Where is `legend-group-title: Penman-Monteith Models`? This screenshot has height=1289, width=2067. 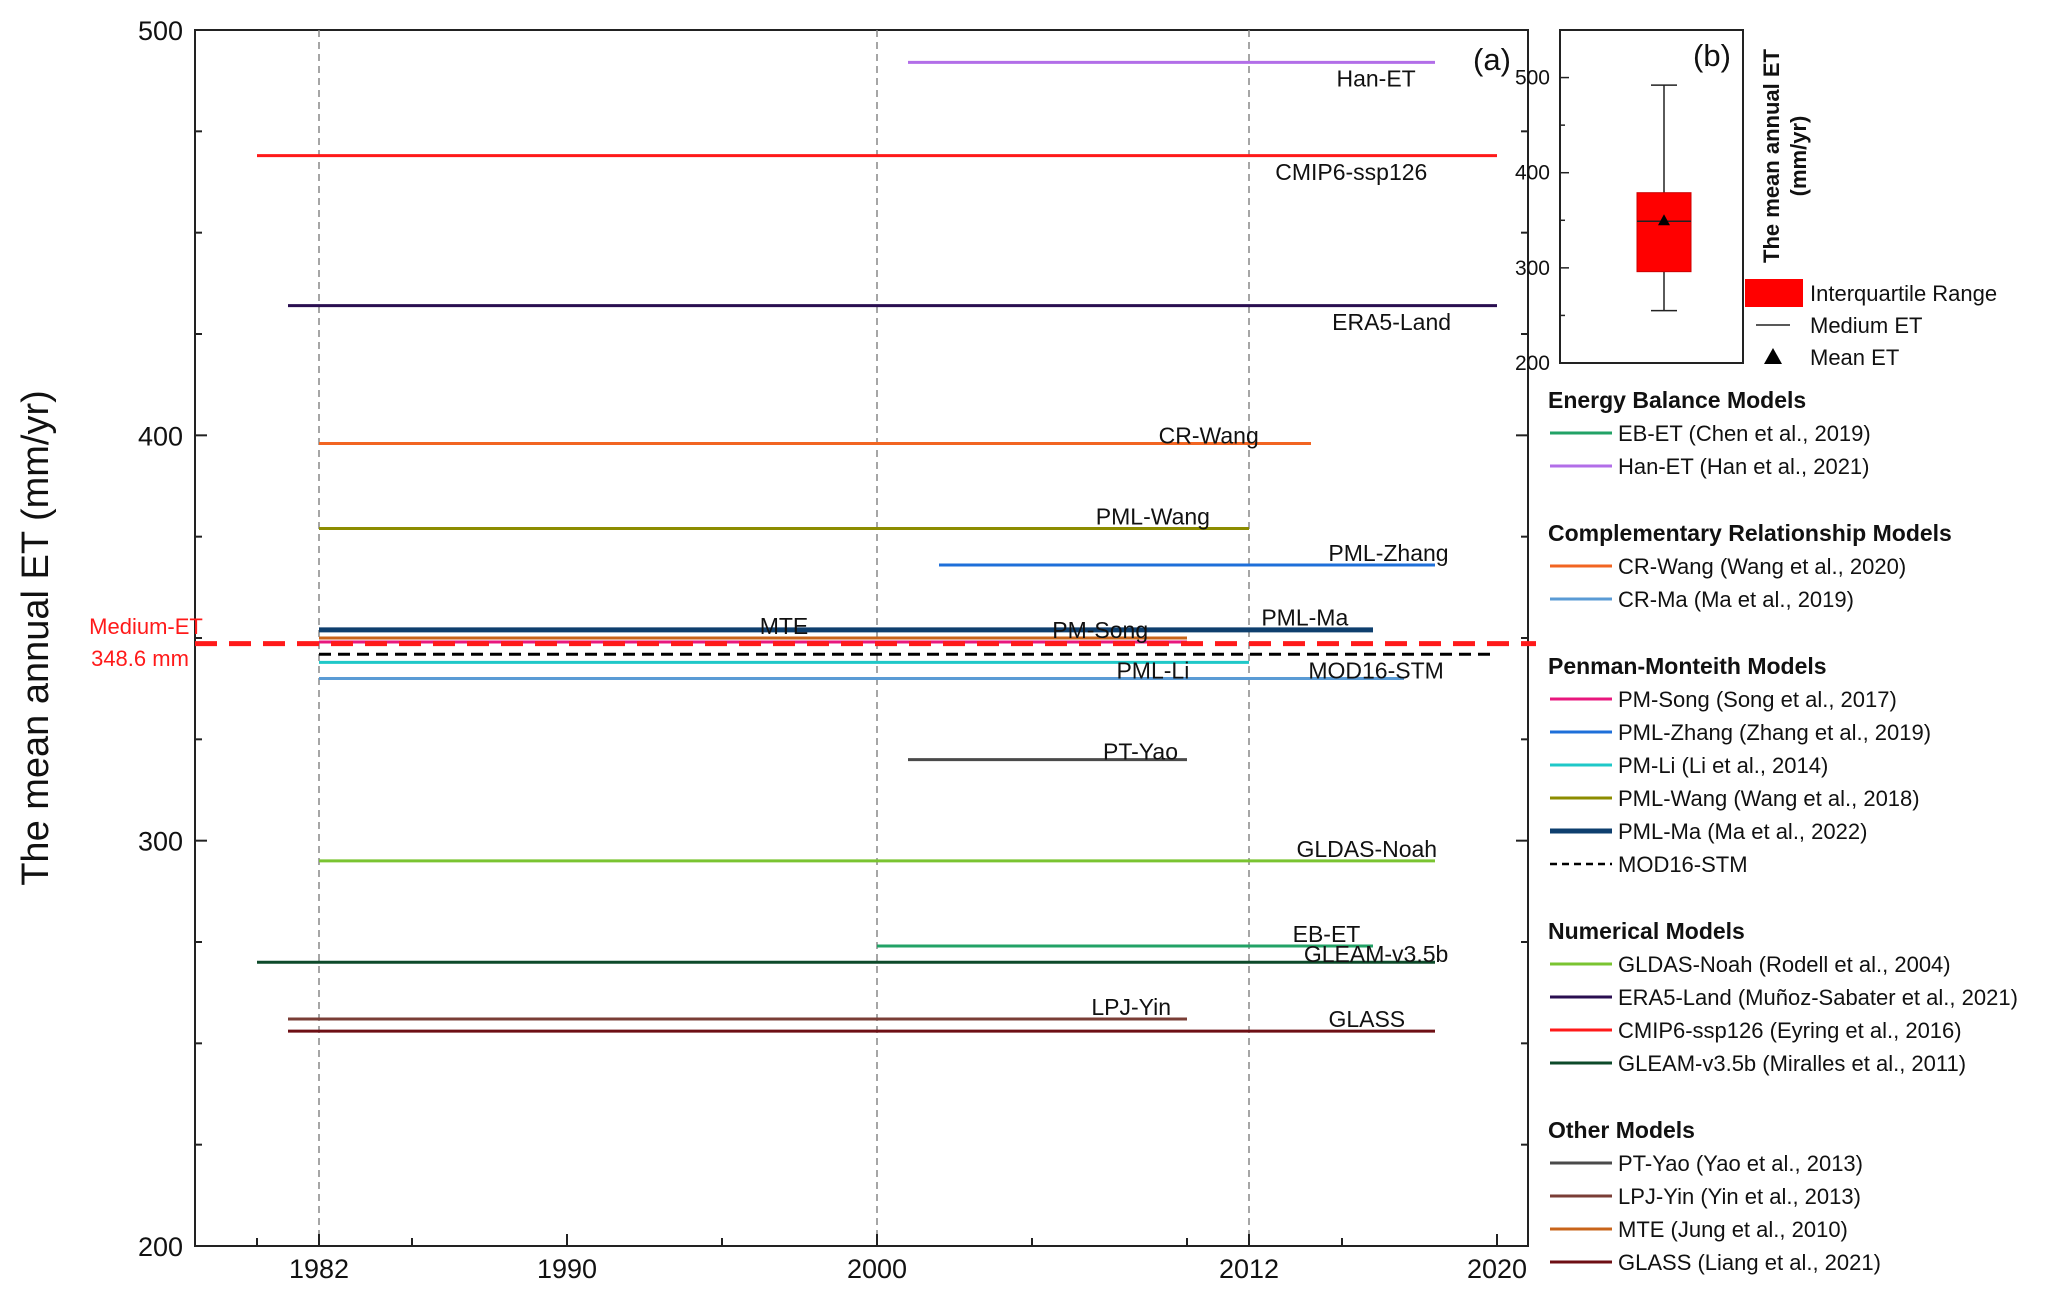
legend-group-title: Penman-Monteith Models is located at coordinates (1687, 666).